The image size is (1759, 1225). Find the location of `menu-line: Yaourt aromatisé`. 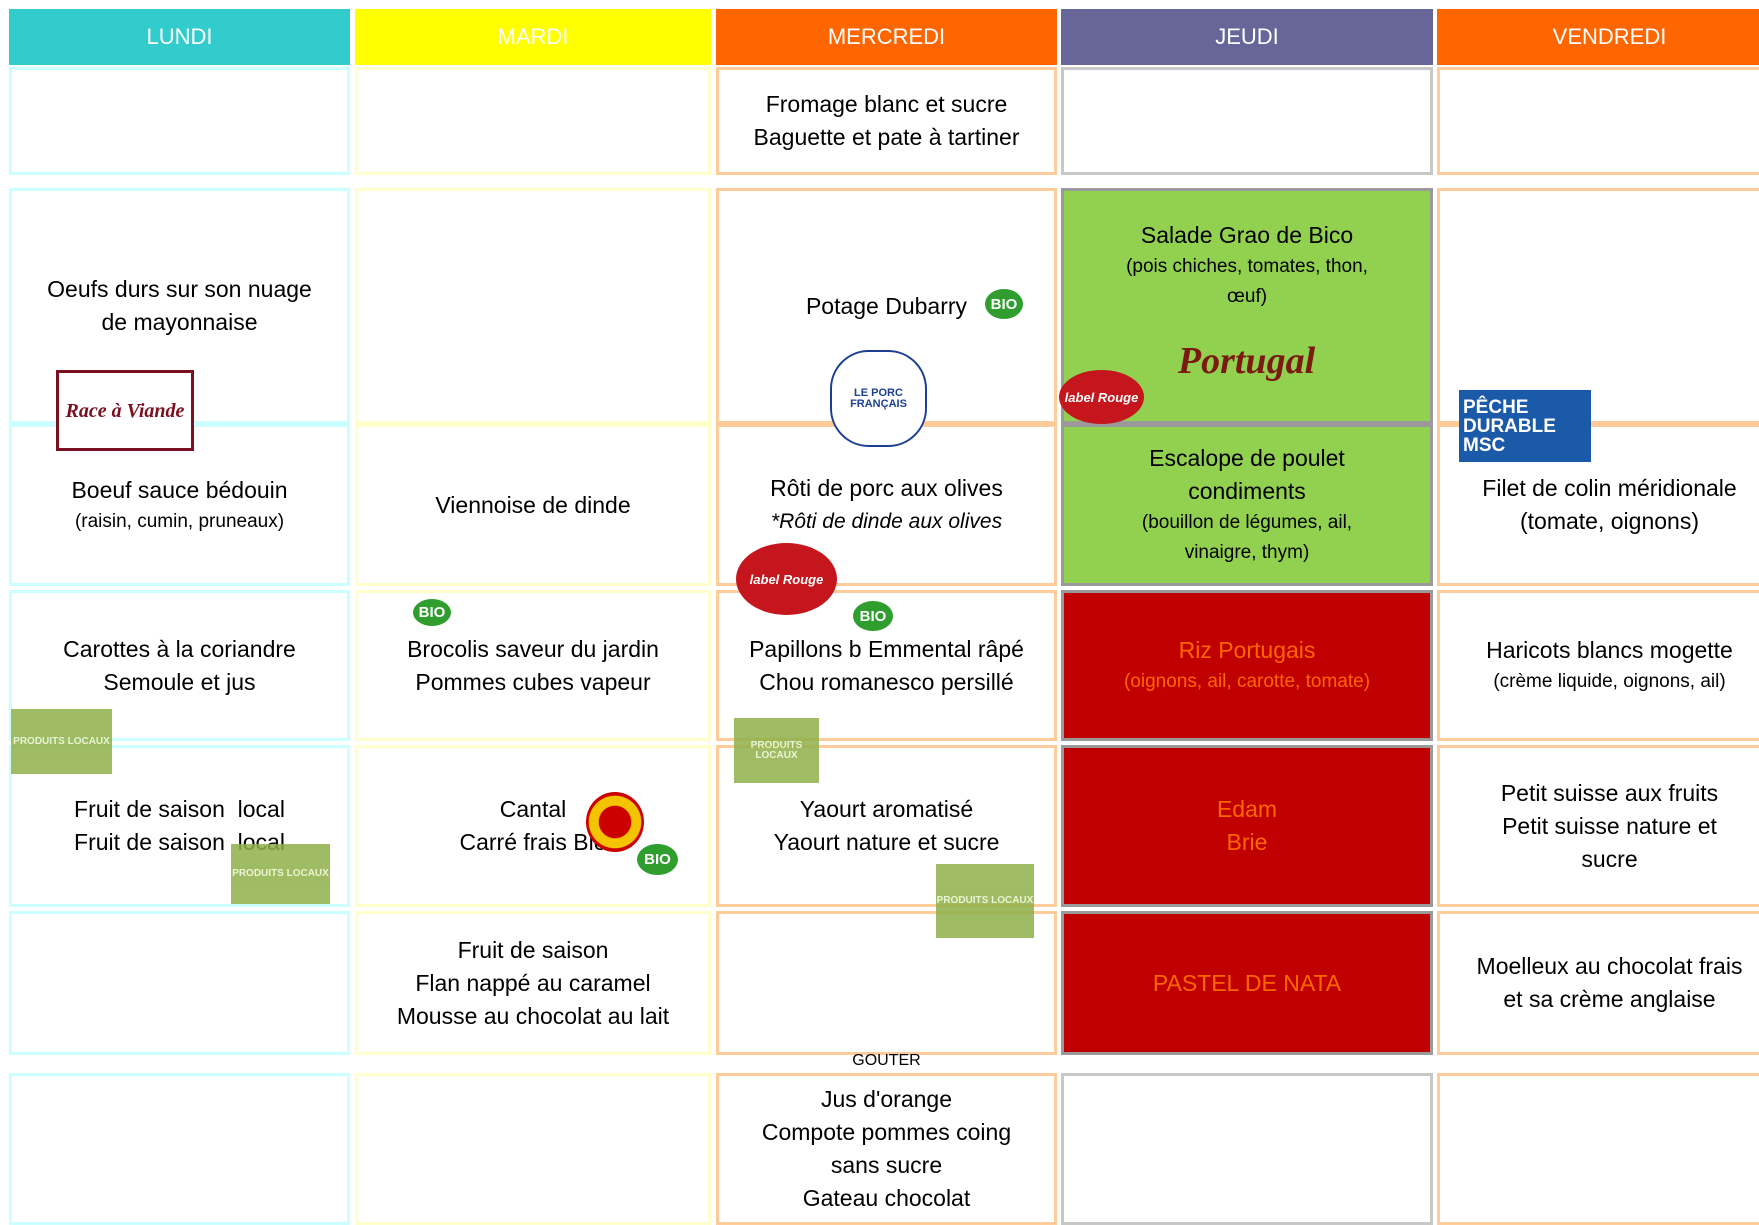

menu-line: Yaourt aromatisé is located at coordinates (886, 809).